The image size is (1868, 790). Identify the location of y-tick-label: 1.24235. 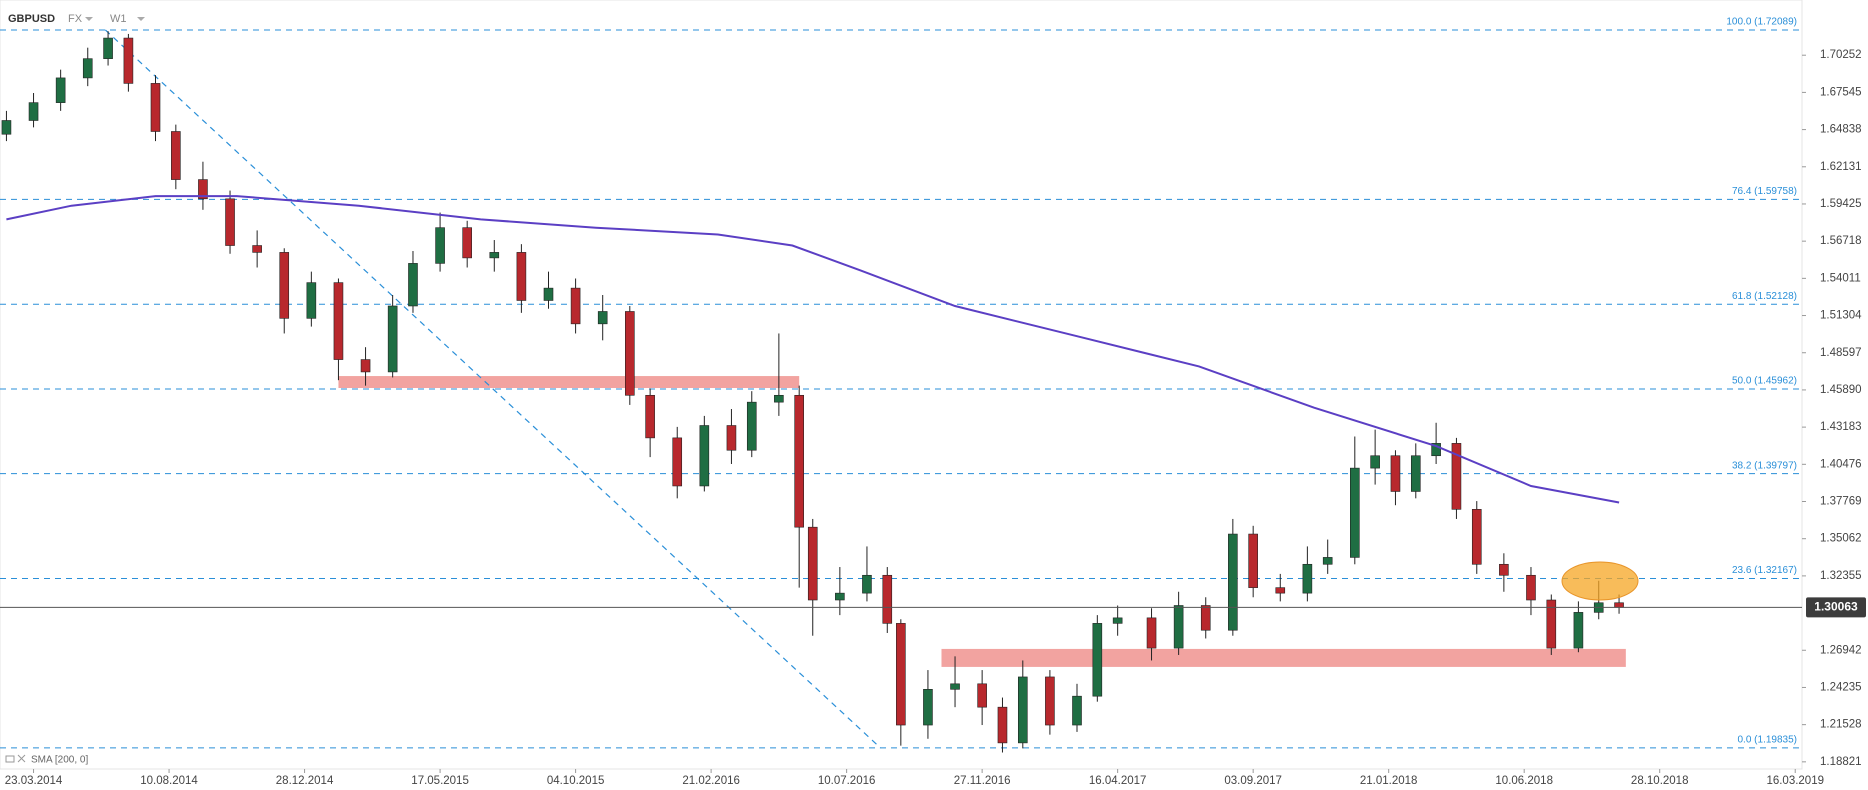
(1841, 687).